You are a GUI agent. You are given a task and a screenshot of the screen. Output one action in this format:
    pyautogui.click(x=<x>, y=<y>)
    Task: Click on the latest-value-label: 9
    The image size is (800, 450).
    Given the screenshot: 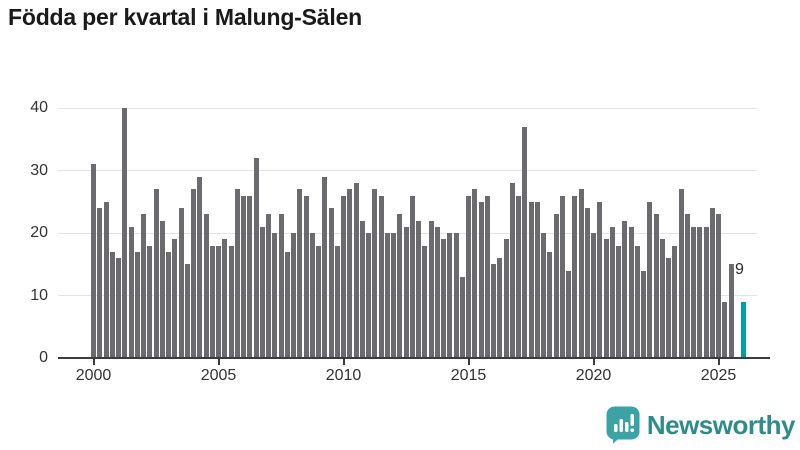 What is the action you would take?
    pyautogui.click(x=739, y=269)
    